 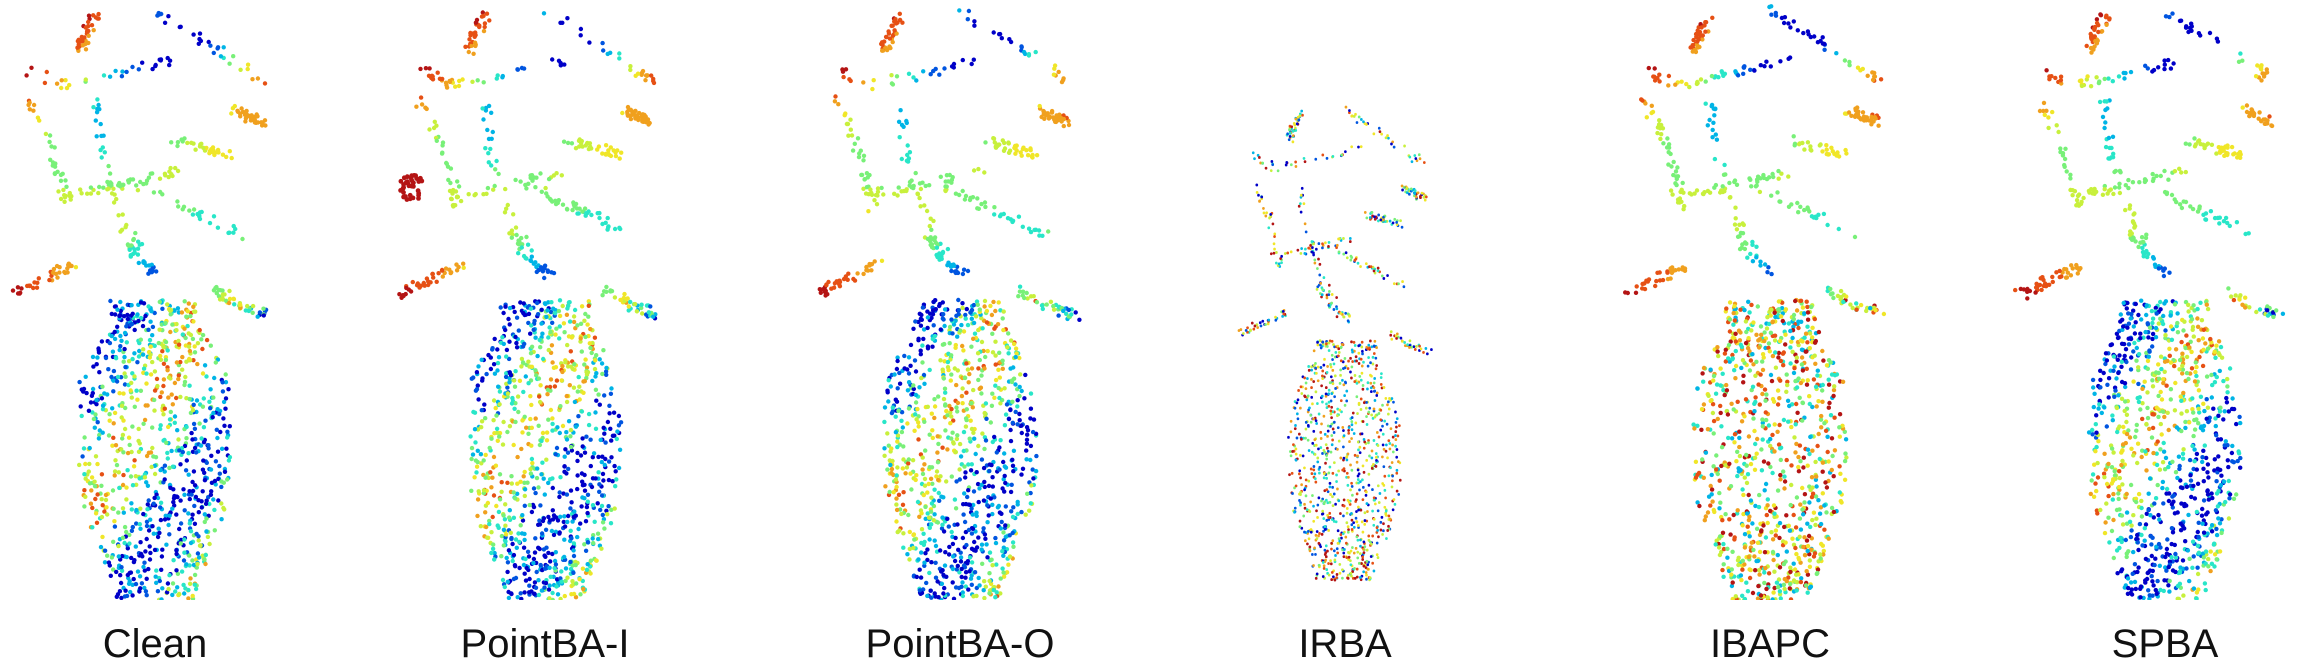 What do you see at coordinates (1770, 644) in the screenshot?
I see `caption-ibapc: IBAPC` at bounding box center [1770, 644].